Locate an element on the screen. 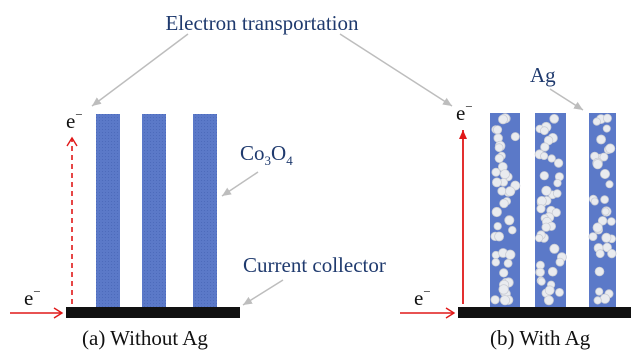 Image resolution: width=631 pixels, height=353 pixels. ag-particles is located at coordinates (553, 209).